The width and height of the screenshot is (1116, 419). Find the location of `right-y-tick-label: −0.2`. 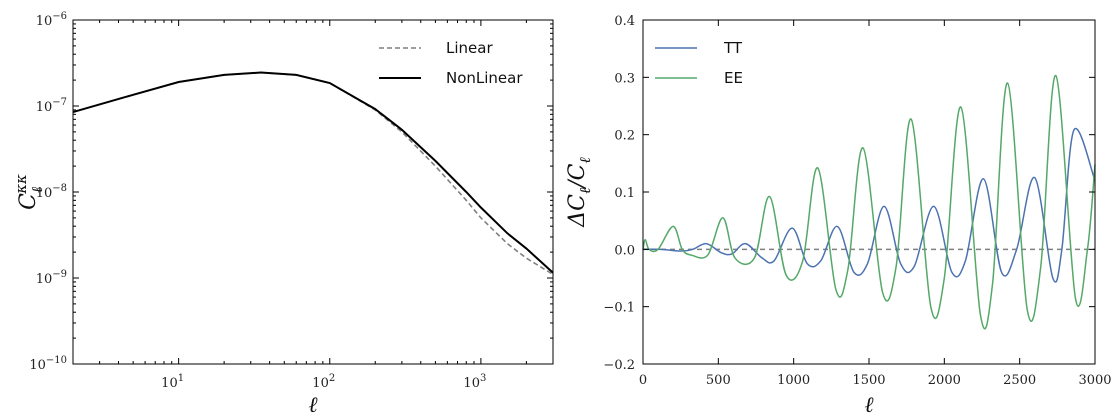

right-y-tick-label: −0.2 is located at coordinates (619, 365).